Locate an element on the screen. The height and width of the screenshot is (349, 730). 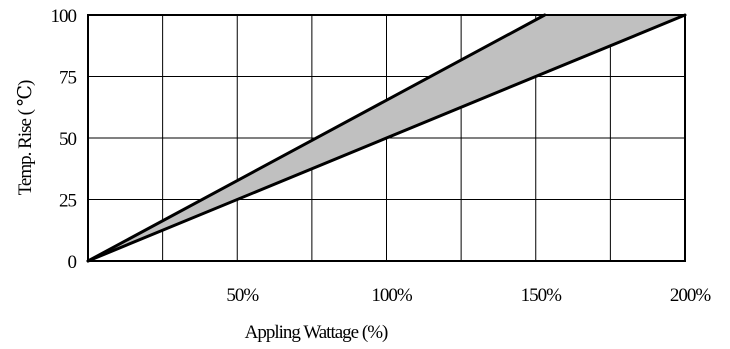
x-tick-label: 50% is located at coordinates (242, 295).